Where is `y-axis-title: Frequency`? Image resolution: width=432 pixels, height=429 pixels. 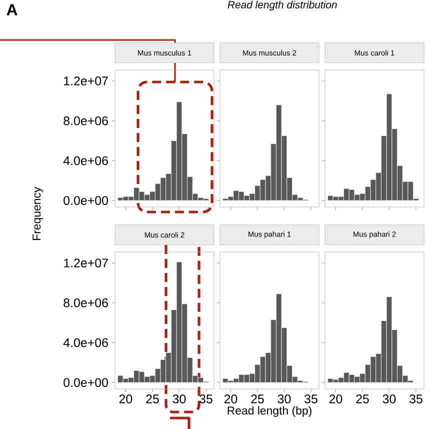
y-axis-title: Frequency is located at coordinates (37, 213).